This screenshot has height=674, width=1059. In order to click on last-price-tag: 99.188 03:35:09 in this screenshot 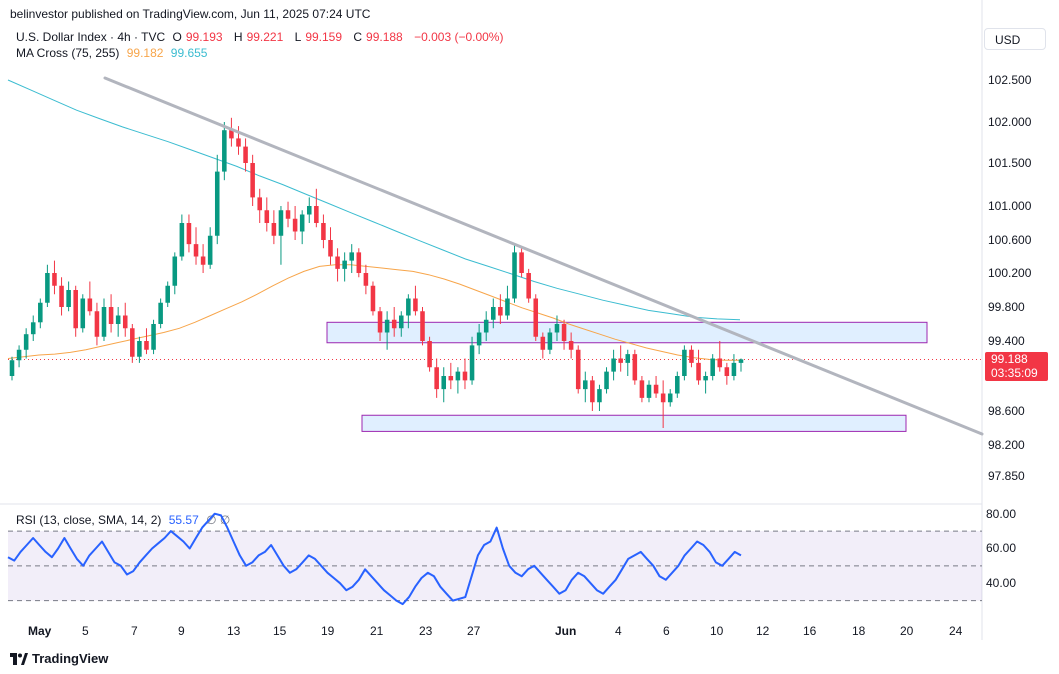, I will do `click(1016, 366)`.